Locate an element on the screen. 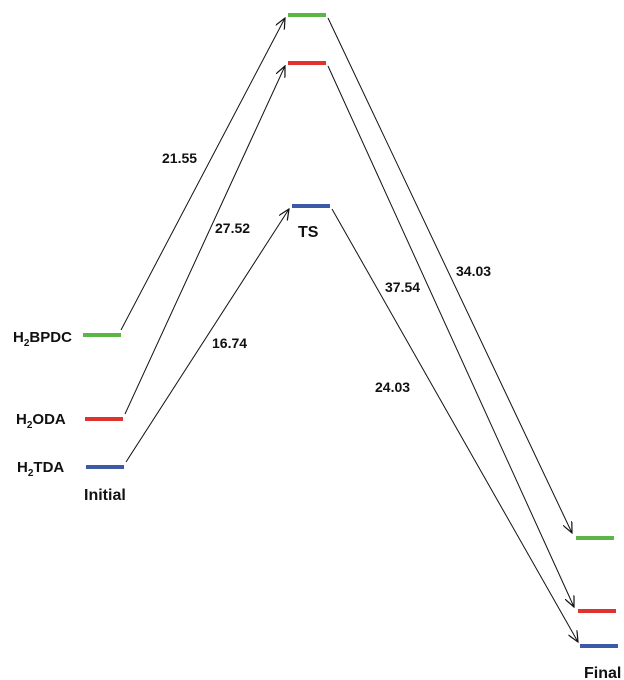 The width and height of the screenshot is (624, 680). release-value-tda: 24.03 is located at coordinates (392, 387).